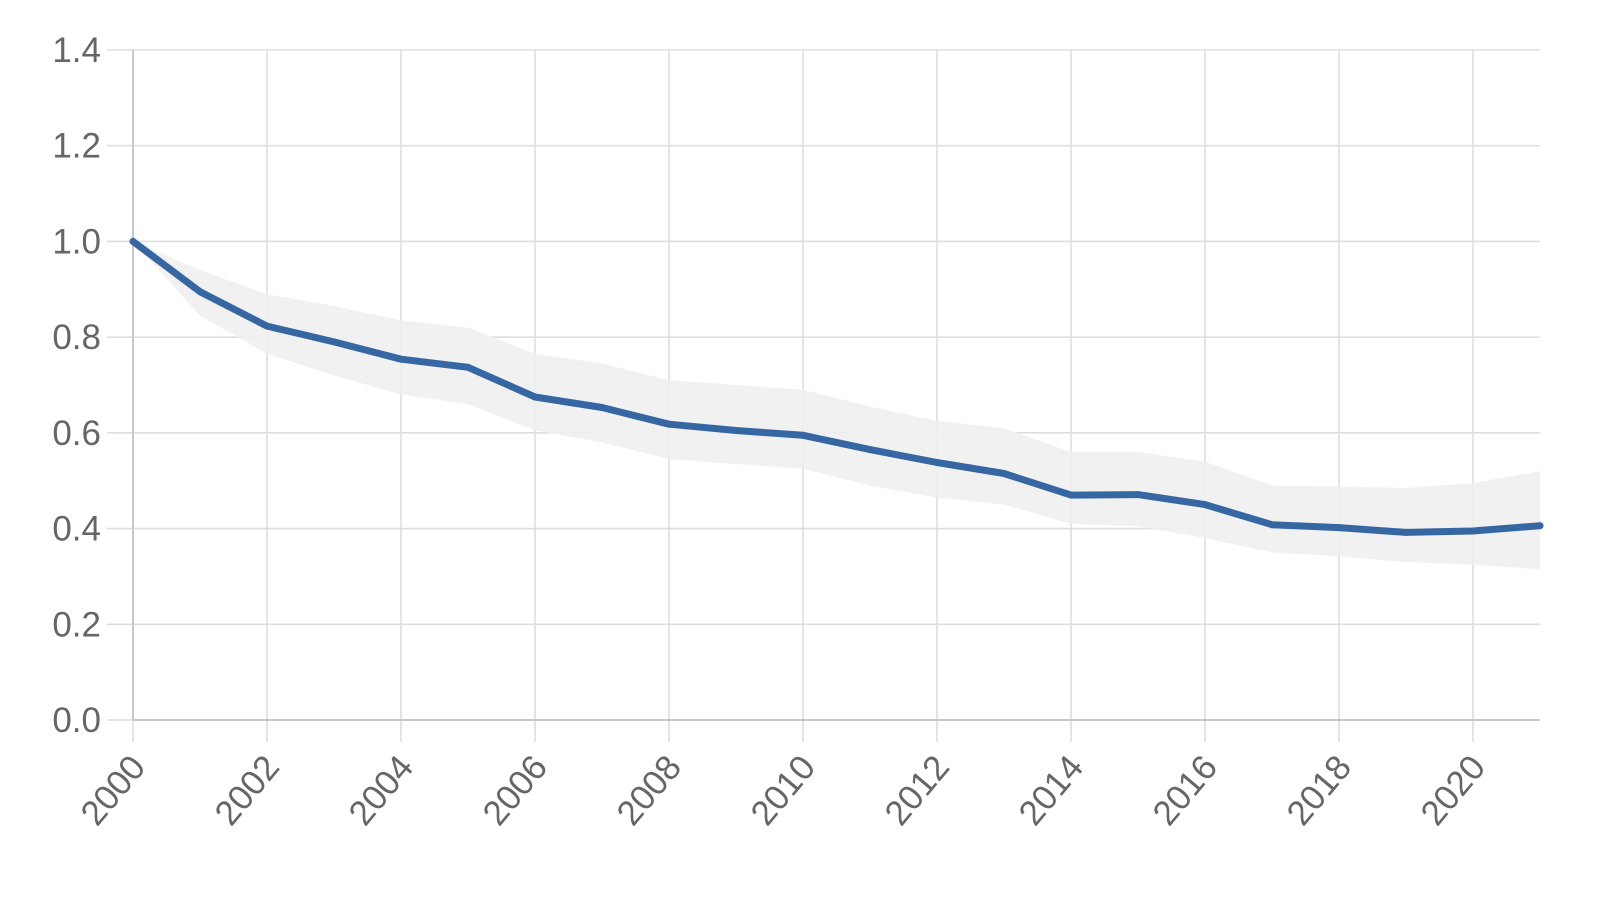 The image size is (1598, 912). Describe the element at coordinates (76, 241) in the screenshot. I see `y-tick-label: 1.0` at that location.